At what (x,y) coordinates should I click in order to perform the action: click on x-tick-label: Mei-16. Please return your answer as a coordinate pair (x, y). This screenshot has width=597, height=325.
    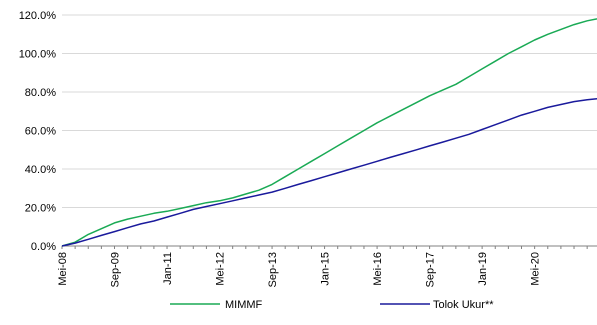
    Looking at the image, I should click on (378, 269).